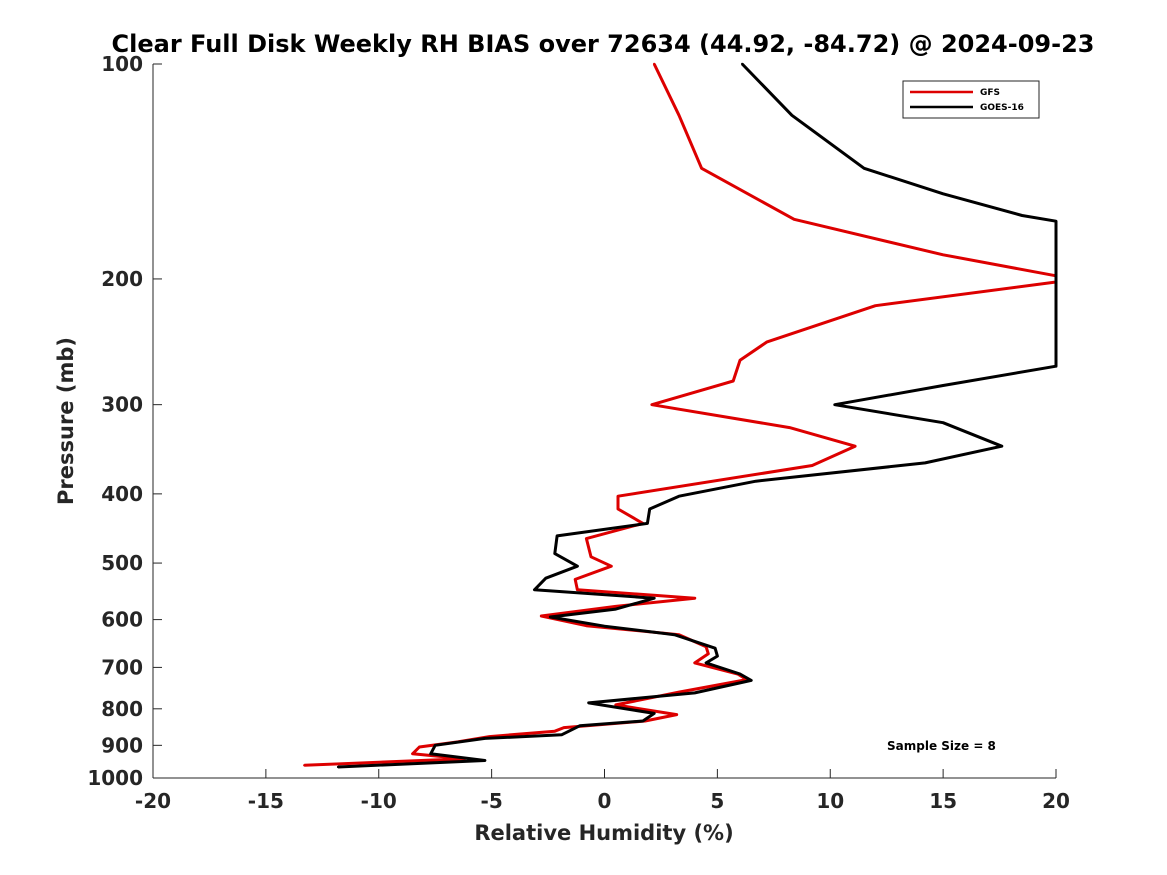 Image resolution: width=1167 pixels, height=875 pixels. Describe the element at coordinates (124, 421) in the screenshot. I see `y-axis: 100 200 300 400 500 600 700 800 900 1000` at that location.